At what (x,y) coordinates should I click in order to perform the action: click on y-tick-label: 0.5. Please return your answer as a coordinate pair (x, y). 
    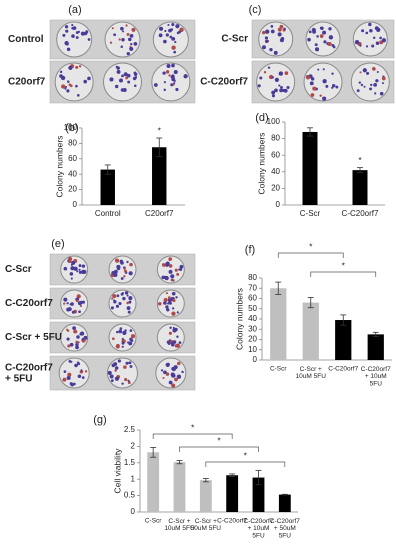
    Looking at the image, I should click on (130, 495).